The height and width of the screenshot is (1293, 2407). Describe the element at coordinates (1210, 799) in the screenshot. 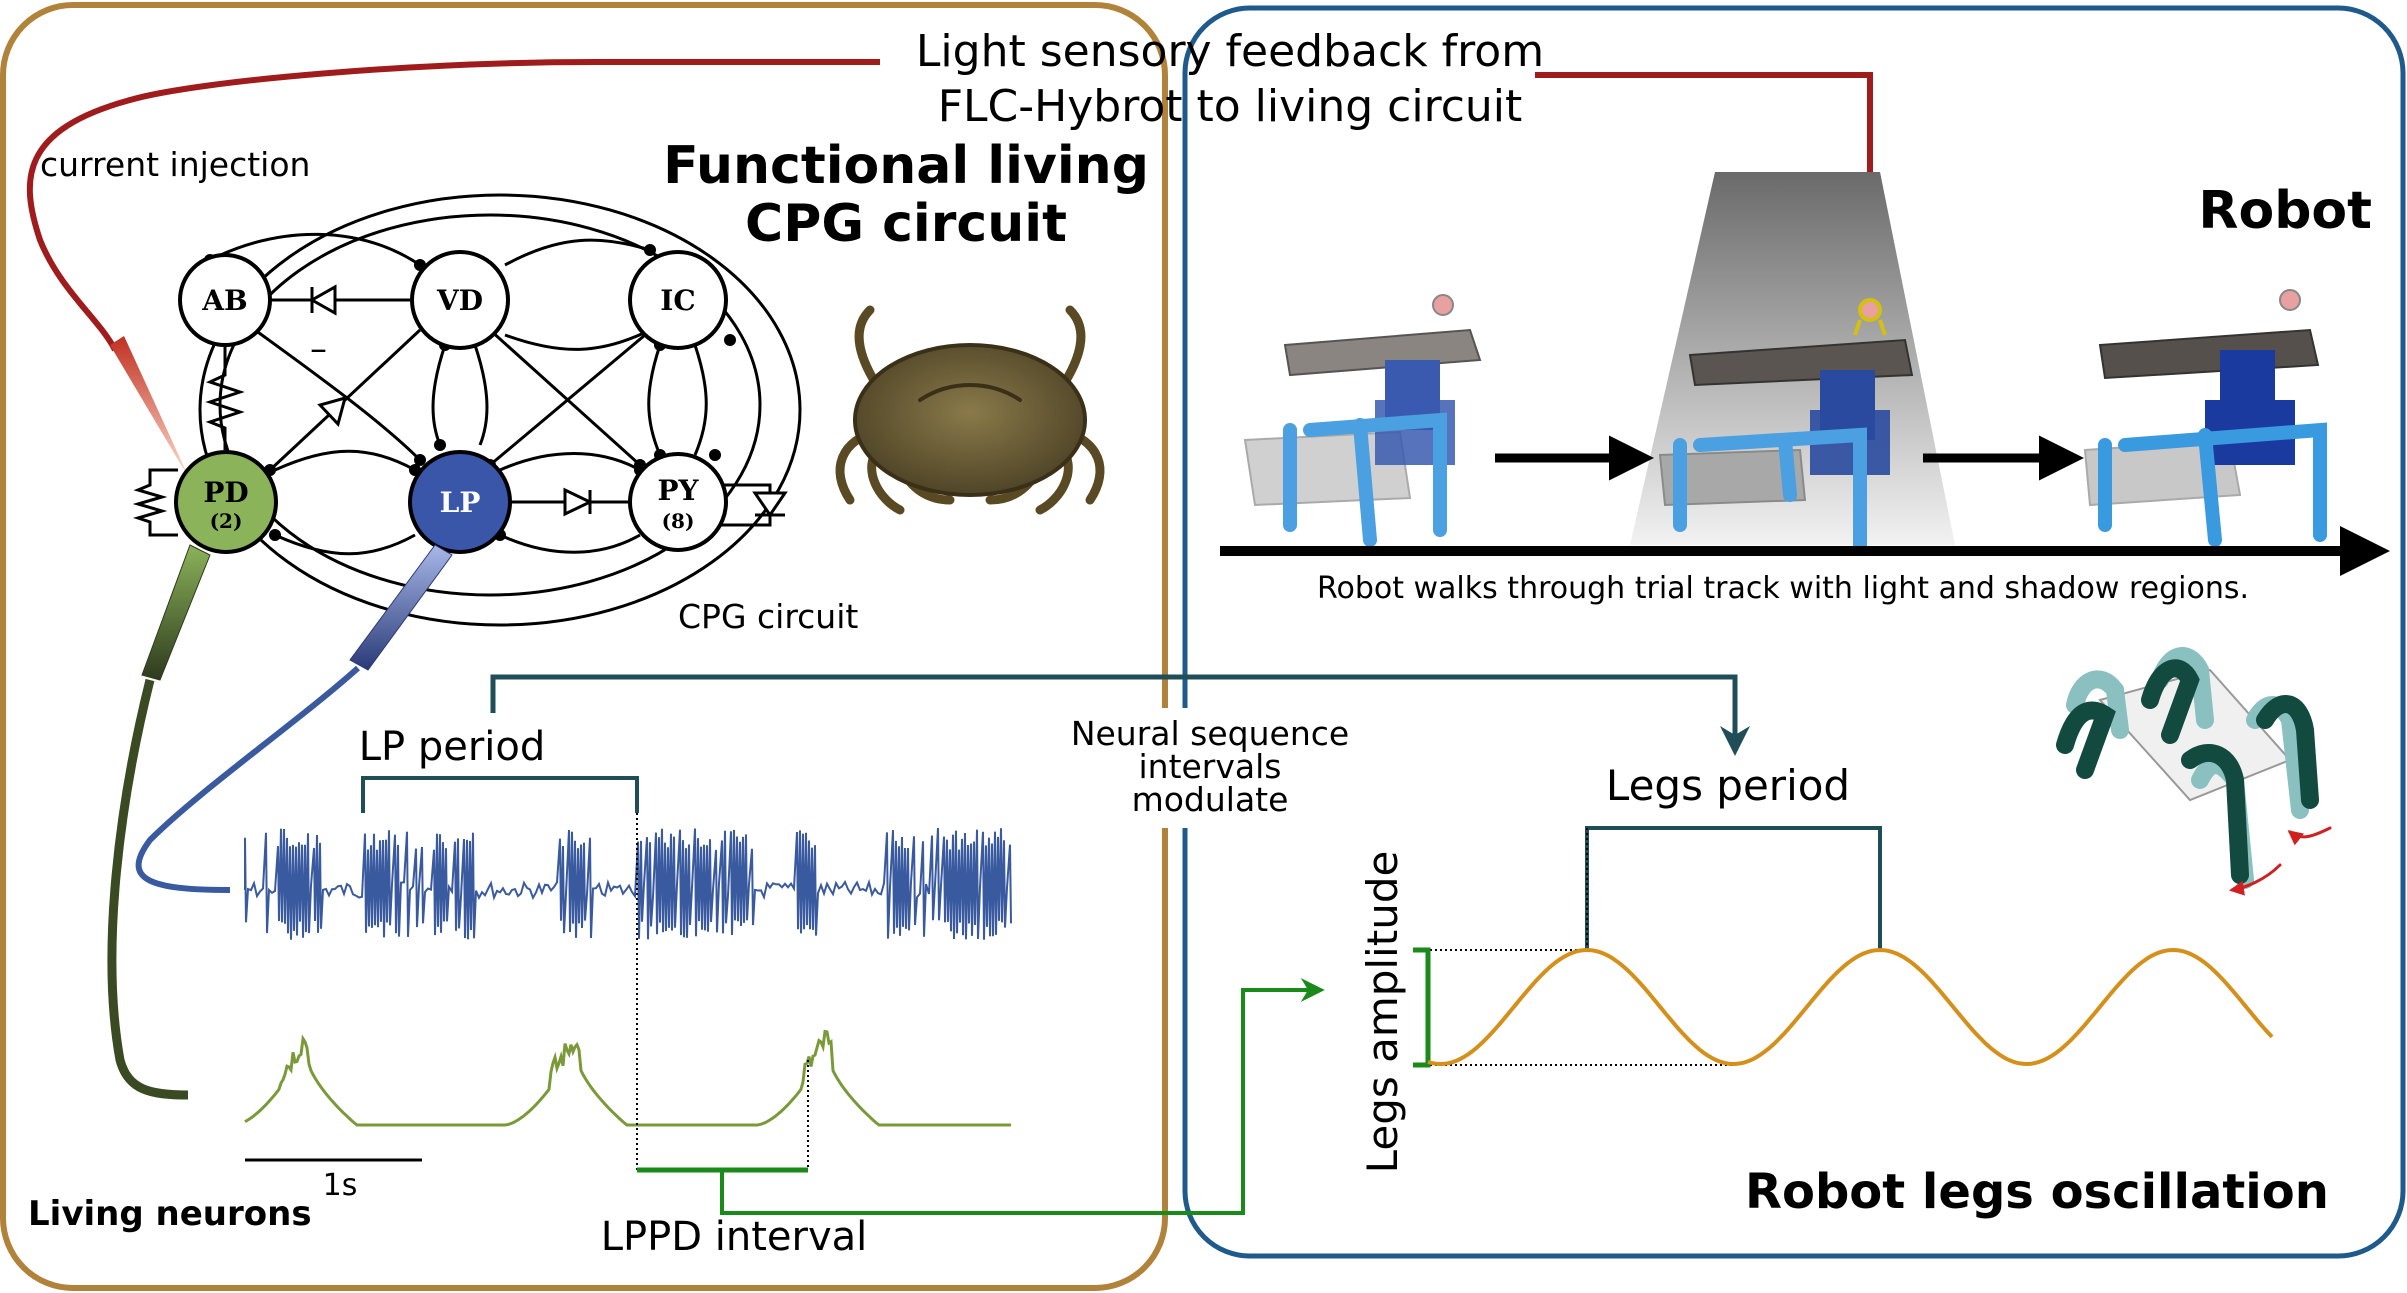

I see `modulate-label-line3: modulate` at that location.